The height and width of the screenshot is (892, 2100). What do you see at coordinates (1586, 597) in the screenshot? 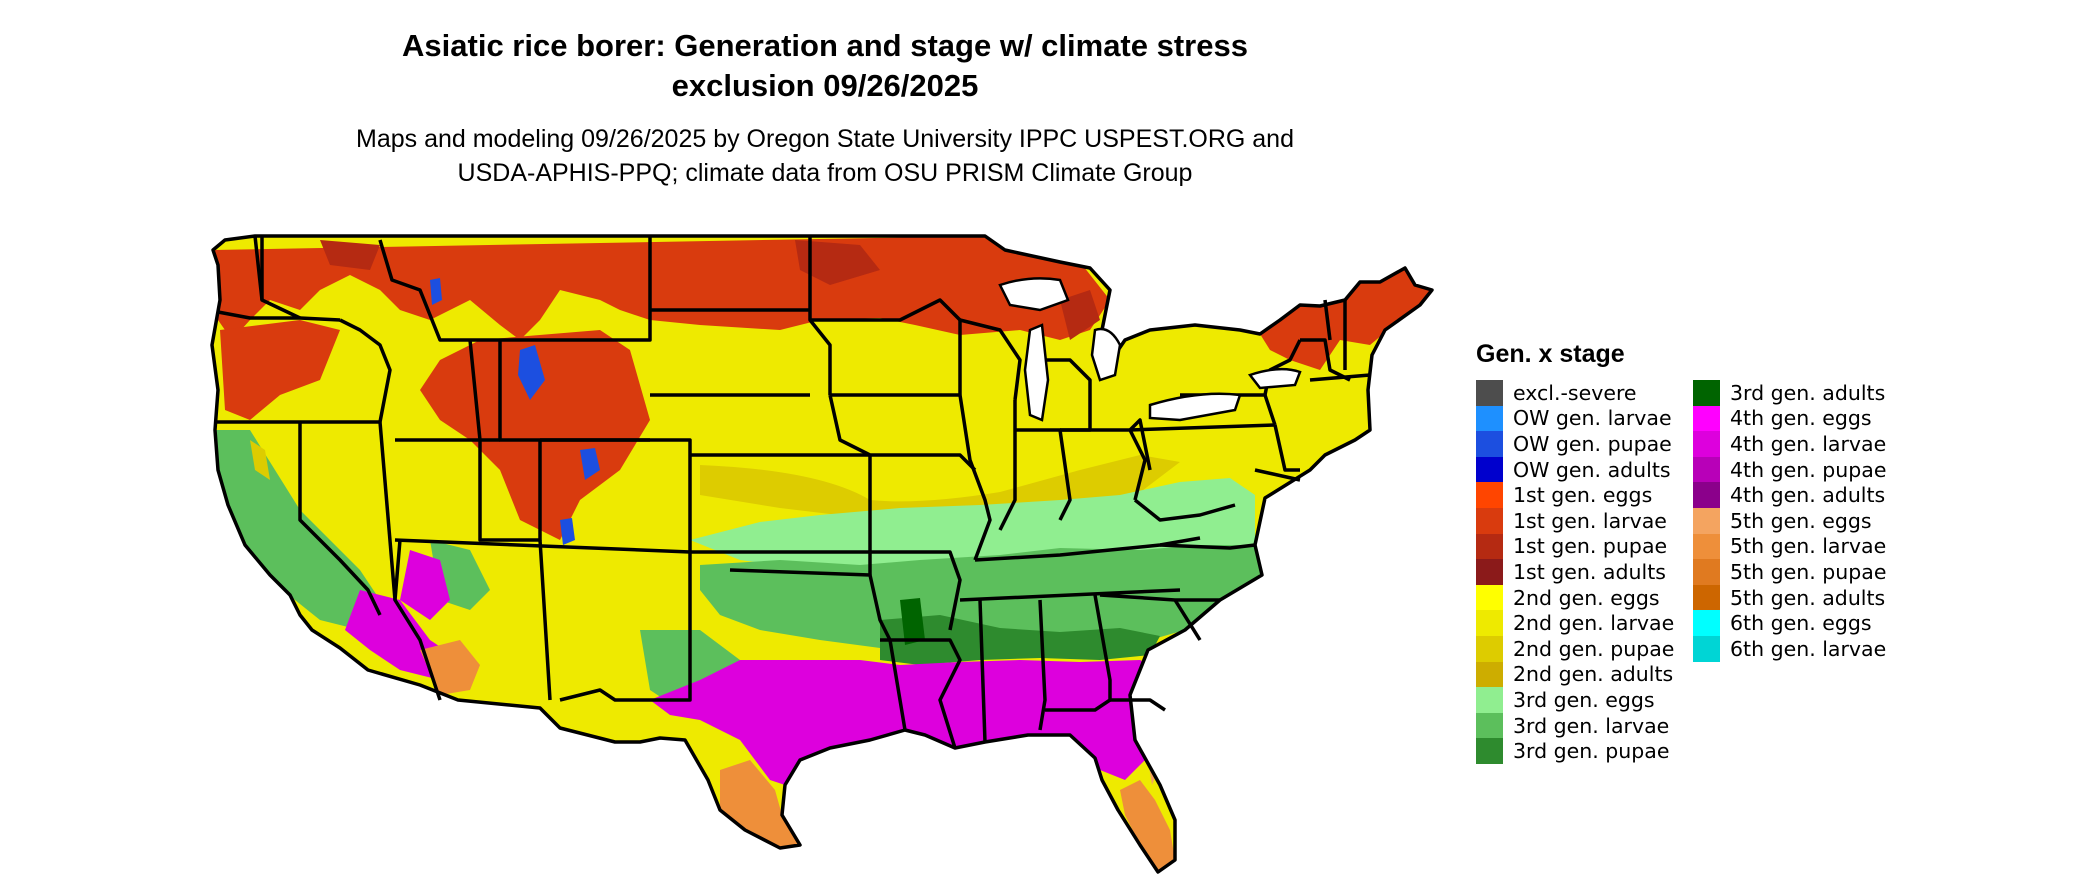
I see `legend-label: 2nd gen. eggs` at bounding box center [1586, 597].